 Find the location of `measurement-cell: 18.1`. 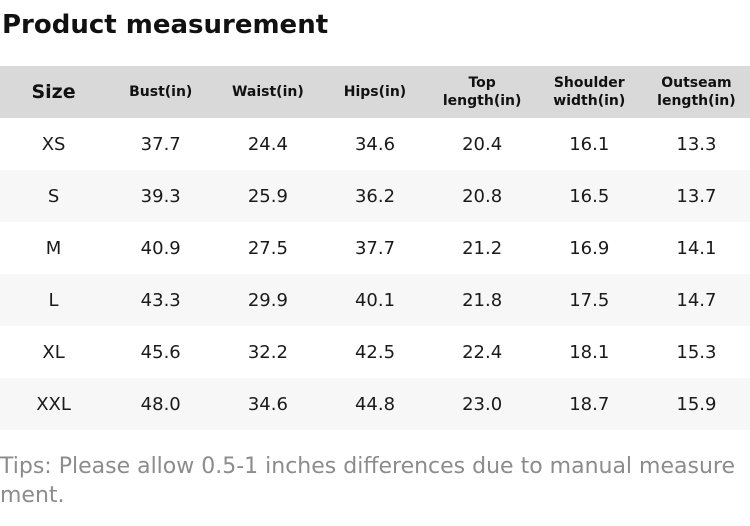

measurement-cell: 18.1 is located at coordinates (589, 352).